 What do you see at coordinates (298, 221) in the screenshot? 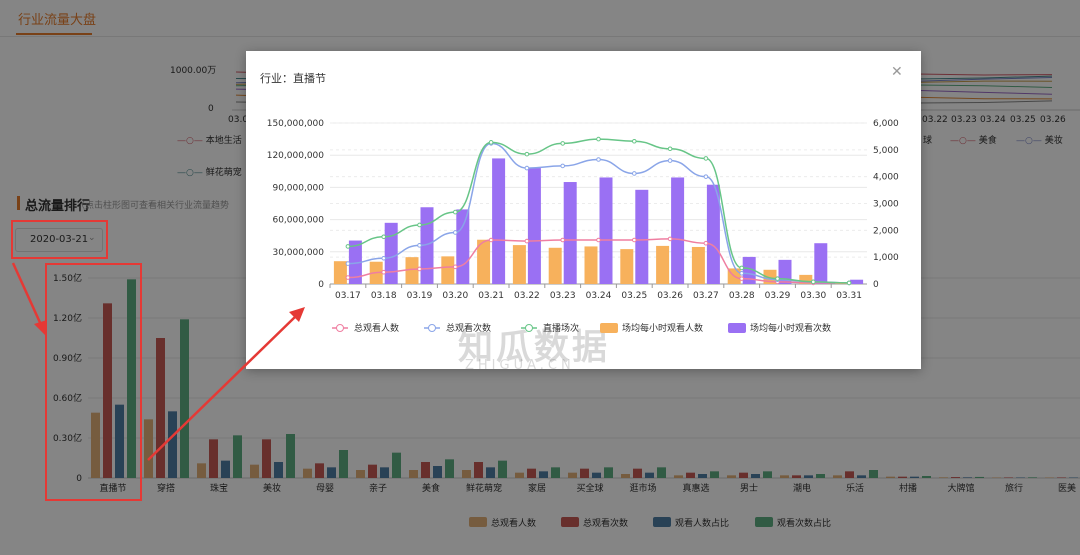
I see `modal-left-y-tick: 60,000,000` at bounding box center [298, 221].